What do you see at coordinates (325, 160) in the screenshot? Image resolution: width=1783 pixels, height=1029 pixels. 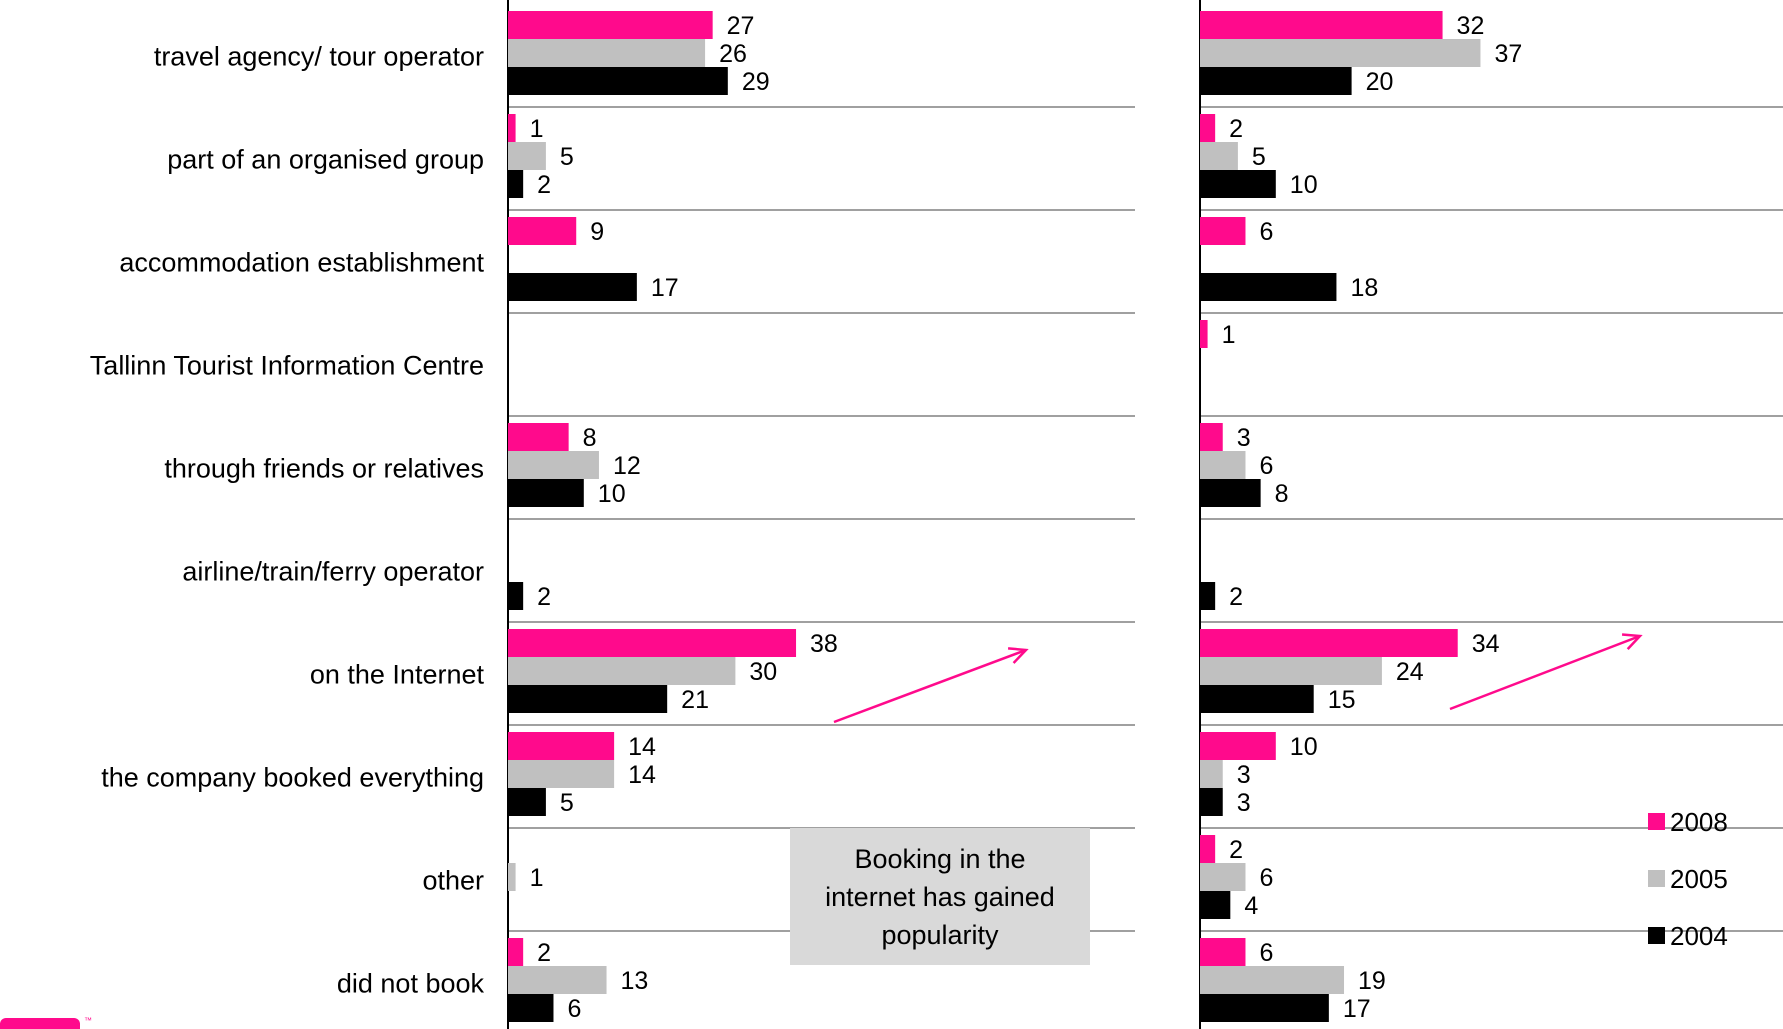 I see `category-label: part of an organised group` at bounding box center [325, 160].